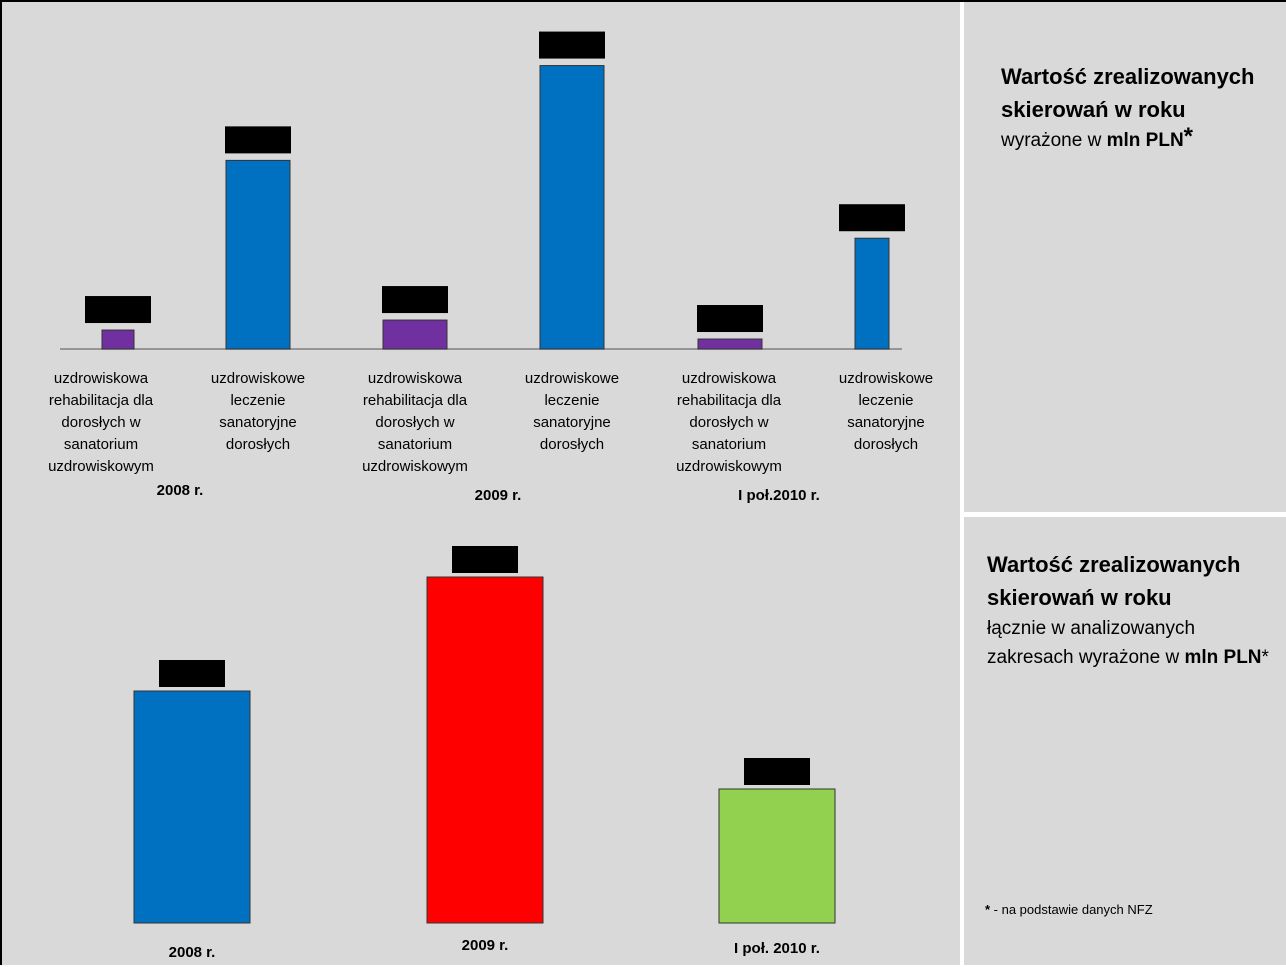 The height and width of the screenshot is (967, 1286). What do you see at coordinates (1265, 657) in the screenshot?
I see `panel-bottom-star: *` at bounding box center [1265, 657].